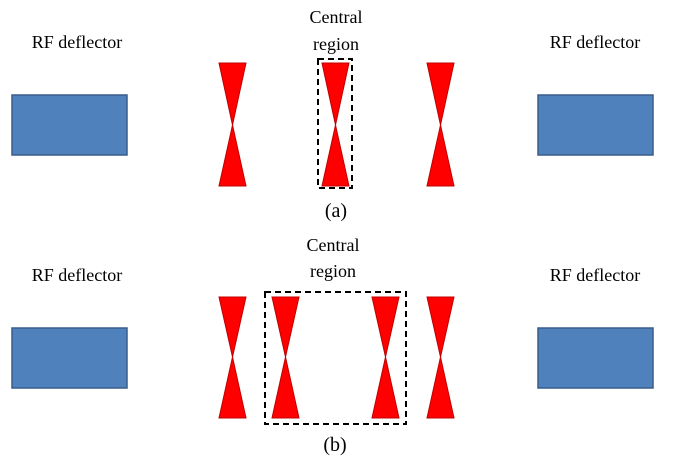 This screenshot has width=675, height=460. I want to click on focus-bowtie-right, so click(440, 124).